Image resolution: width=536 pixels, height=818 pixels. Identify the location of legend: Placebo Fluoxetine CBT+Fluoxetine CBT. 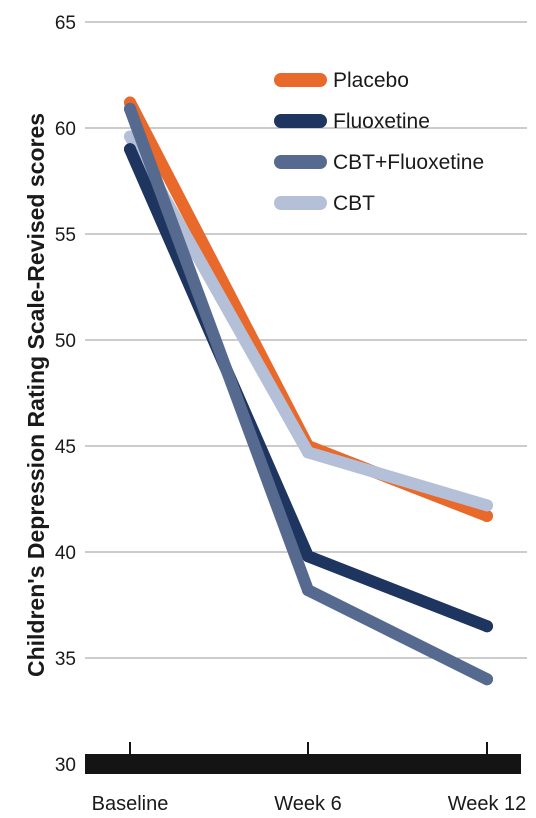
(379, 142).